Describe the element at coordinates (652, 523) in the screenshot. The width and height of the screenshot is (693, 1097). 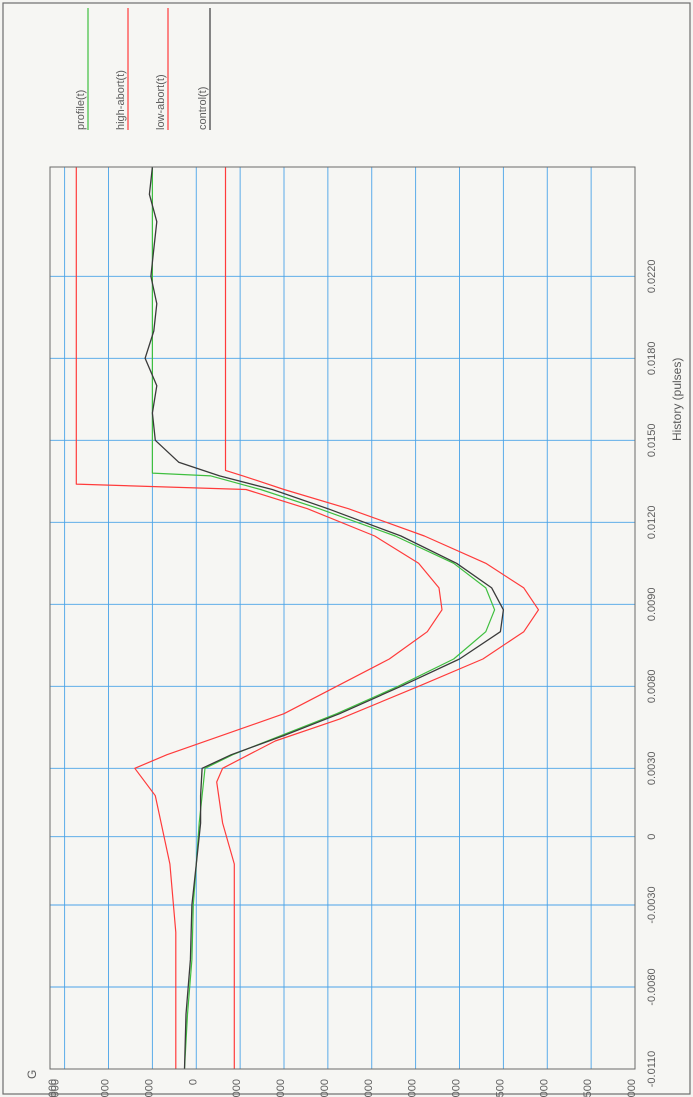
I see `x-tick-label-7: 0.0120` at that location.